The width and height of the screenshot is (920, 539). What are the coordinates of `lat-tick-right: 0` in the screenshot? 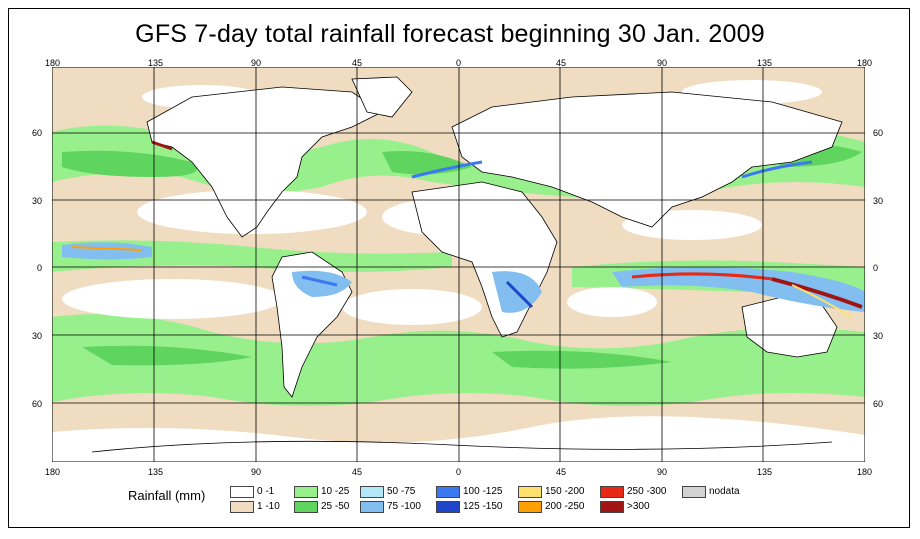 It's located at (876, 268).